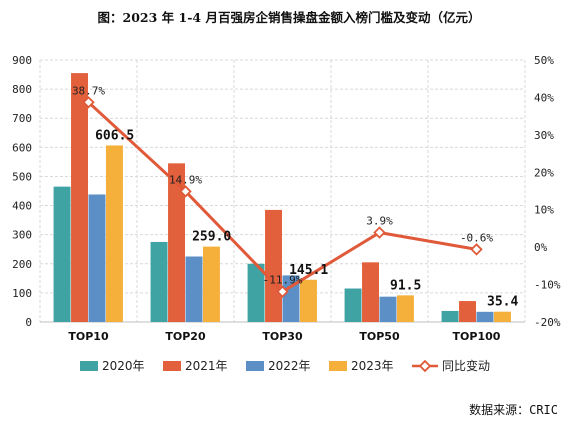 The height and width of the screenshot is (426, 578). What do you see at coordinates (425, 366) in the screenshot?
I see `legend-line-marker` at bounding box center [425, 366].